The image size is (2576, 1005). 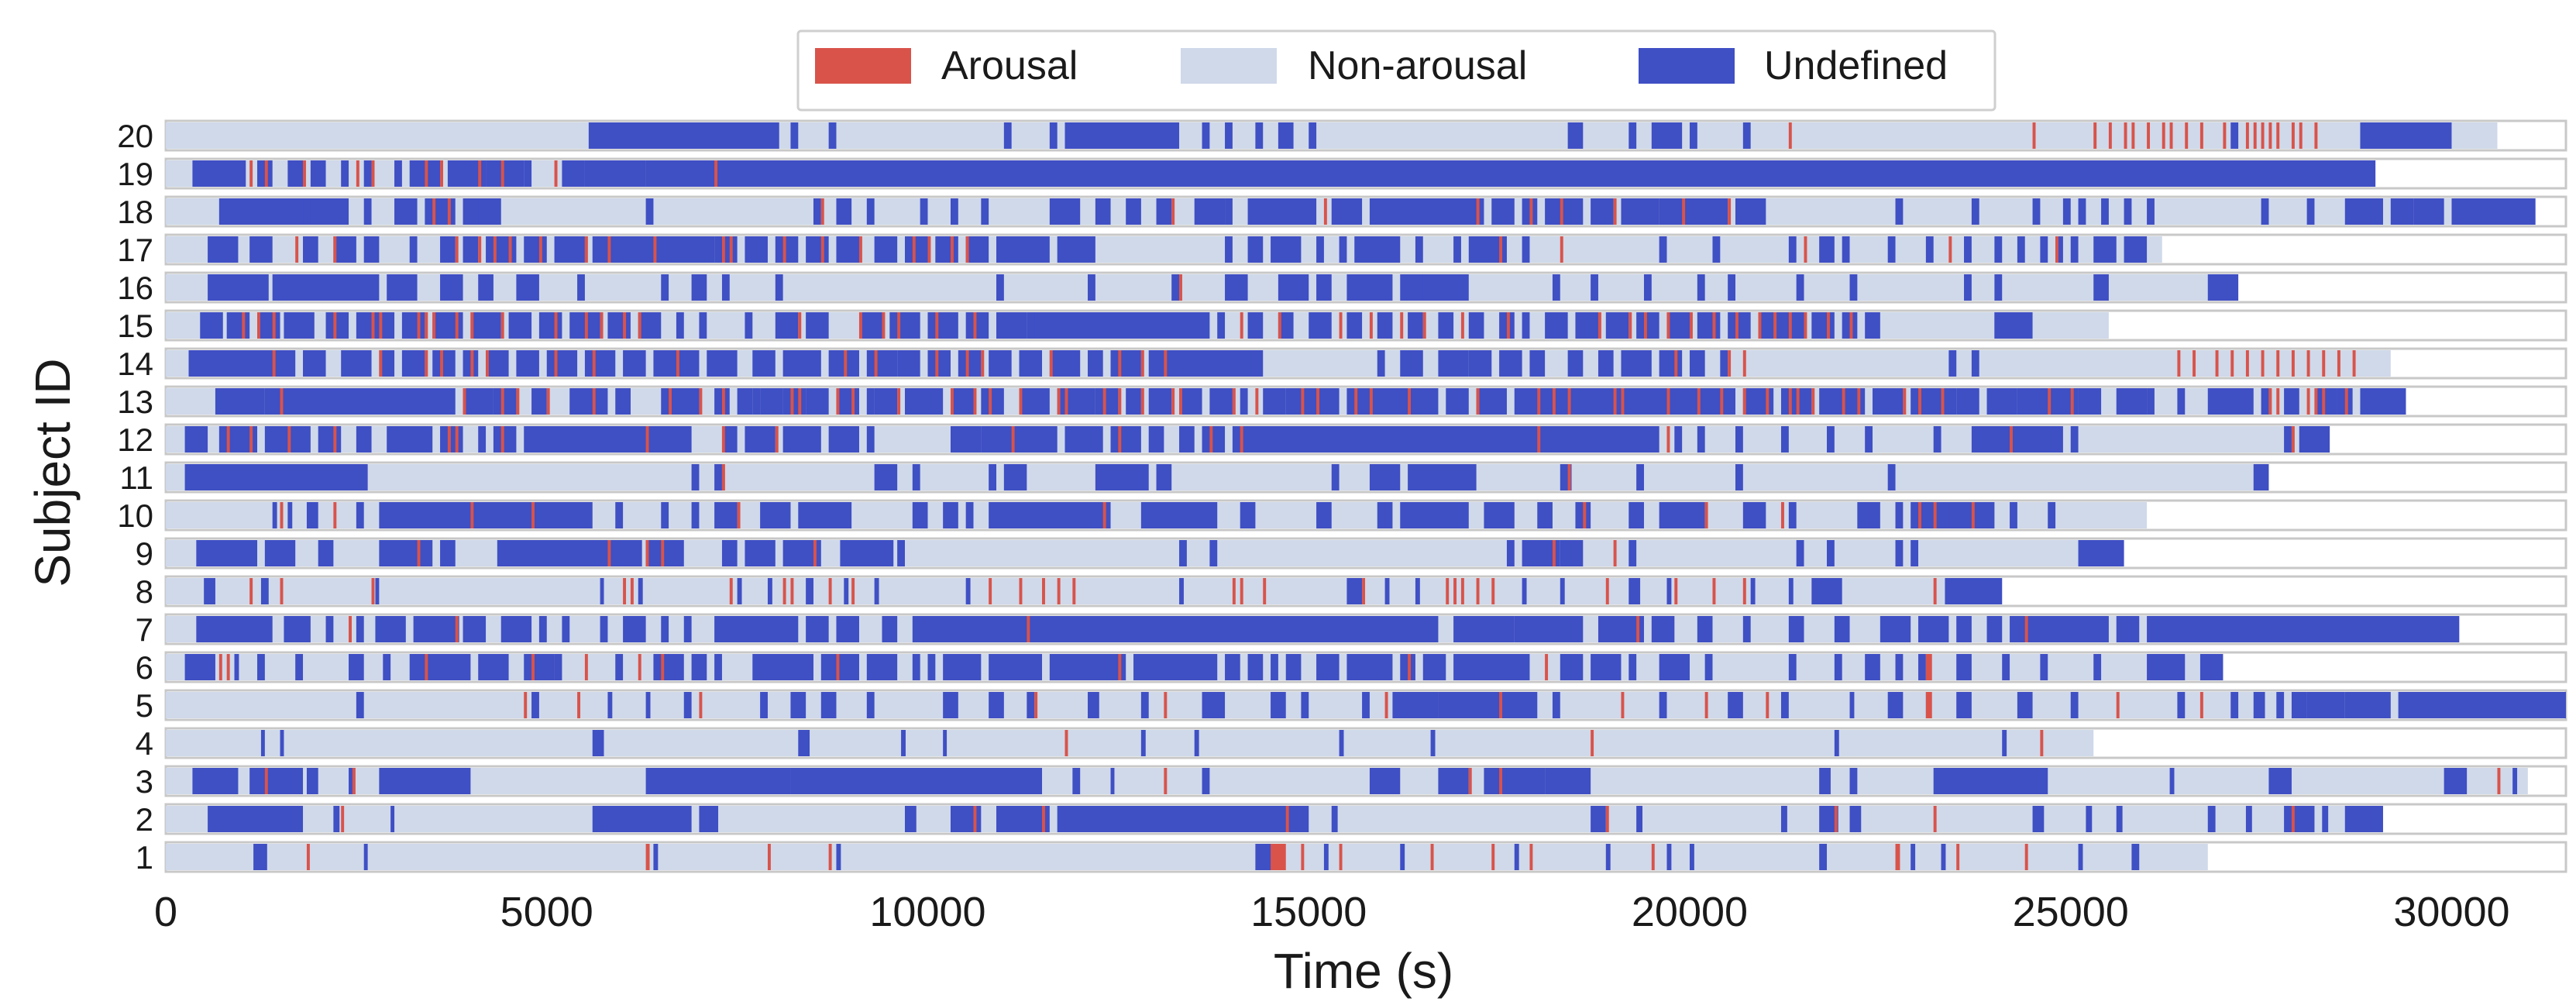 What do you see at coordinates (135, 515) in the screenshot?
I see `y-tick-label: 10` at bounding box center [135, 515].